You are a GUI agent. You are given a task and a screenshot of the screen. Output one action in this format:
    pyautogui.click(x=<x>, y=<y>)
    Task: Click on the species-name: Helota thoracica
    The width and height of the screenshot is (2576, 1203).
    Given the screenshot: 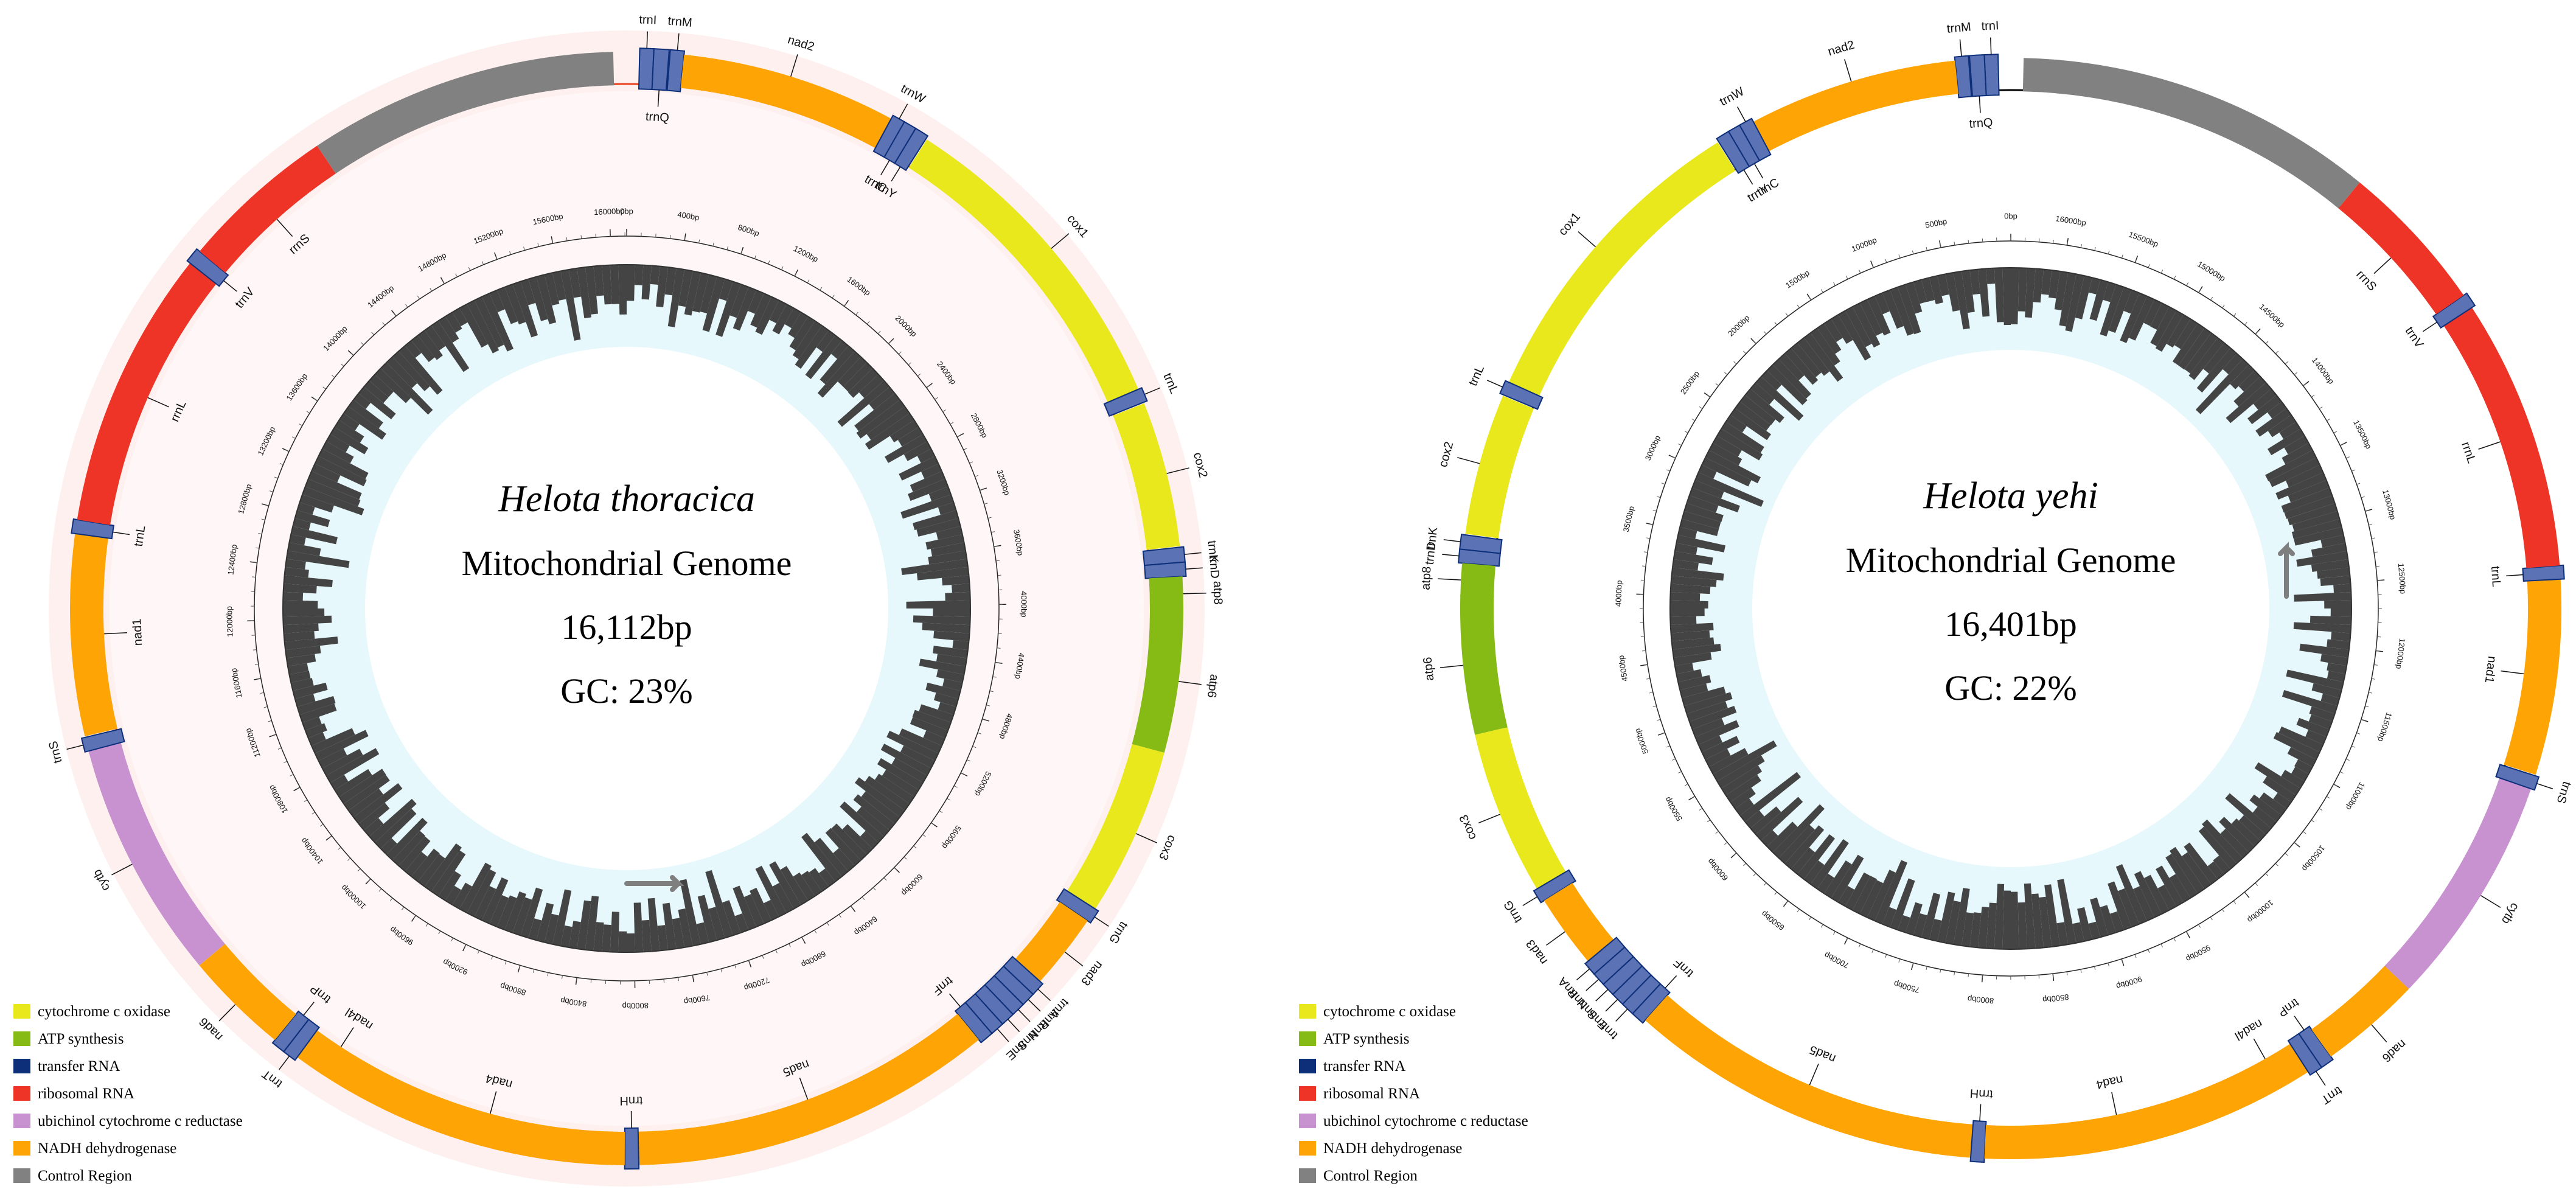 What is the action you would take?
    pyautogui.click(x=626, y=499)
    